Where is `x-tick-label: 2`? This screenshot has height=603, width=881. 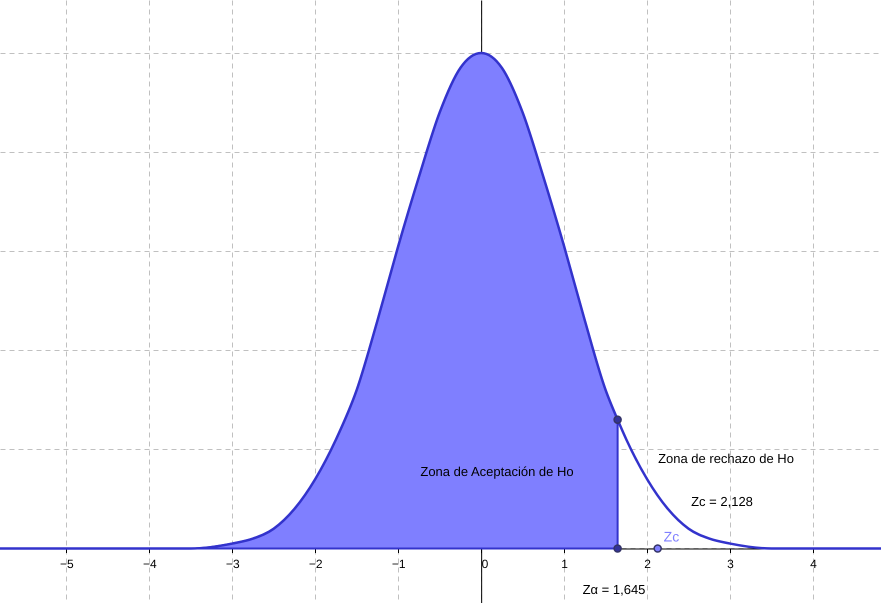 x-tick-label: 2 is located at coordinates (648, 563).